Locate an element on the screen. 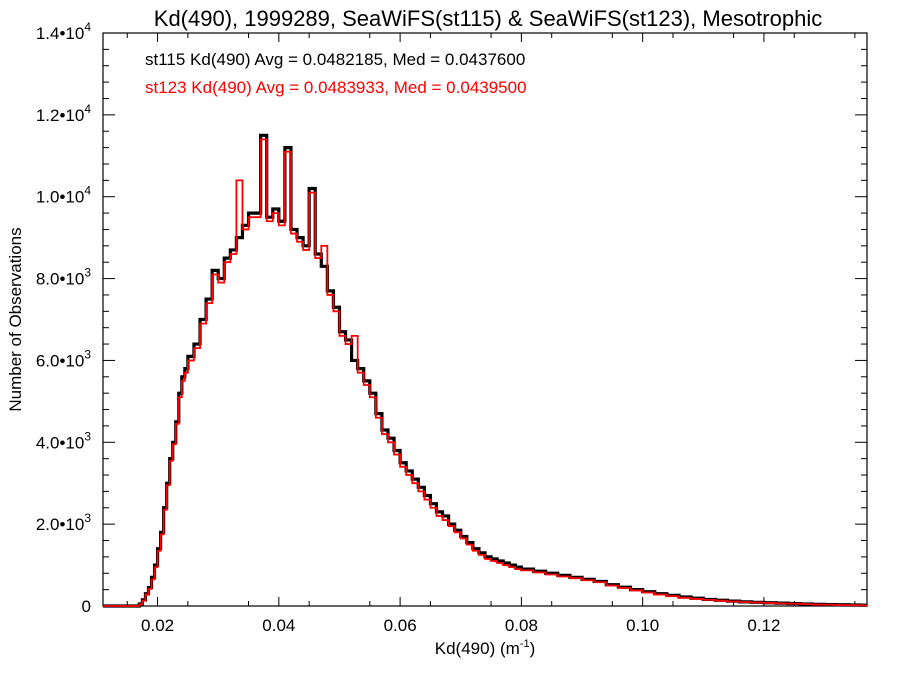  y-tick-label: 1.0•104 is located at coordinates (64, 195).